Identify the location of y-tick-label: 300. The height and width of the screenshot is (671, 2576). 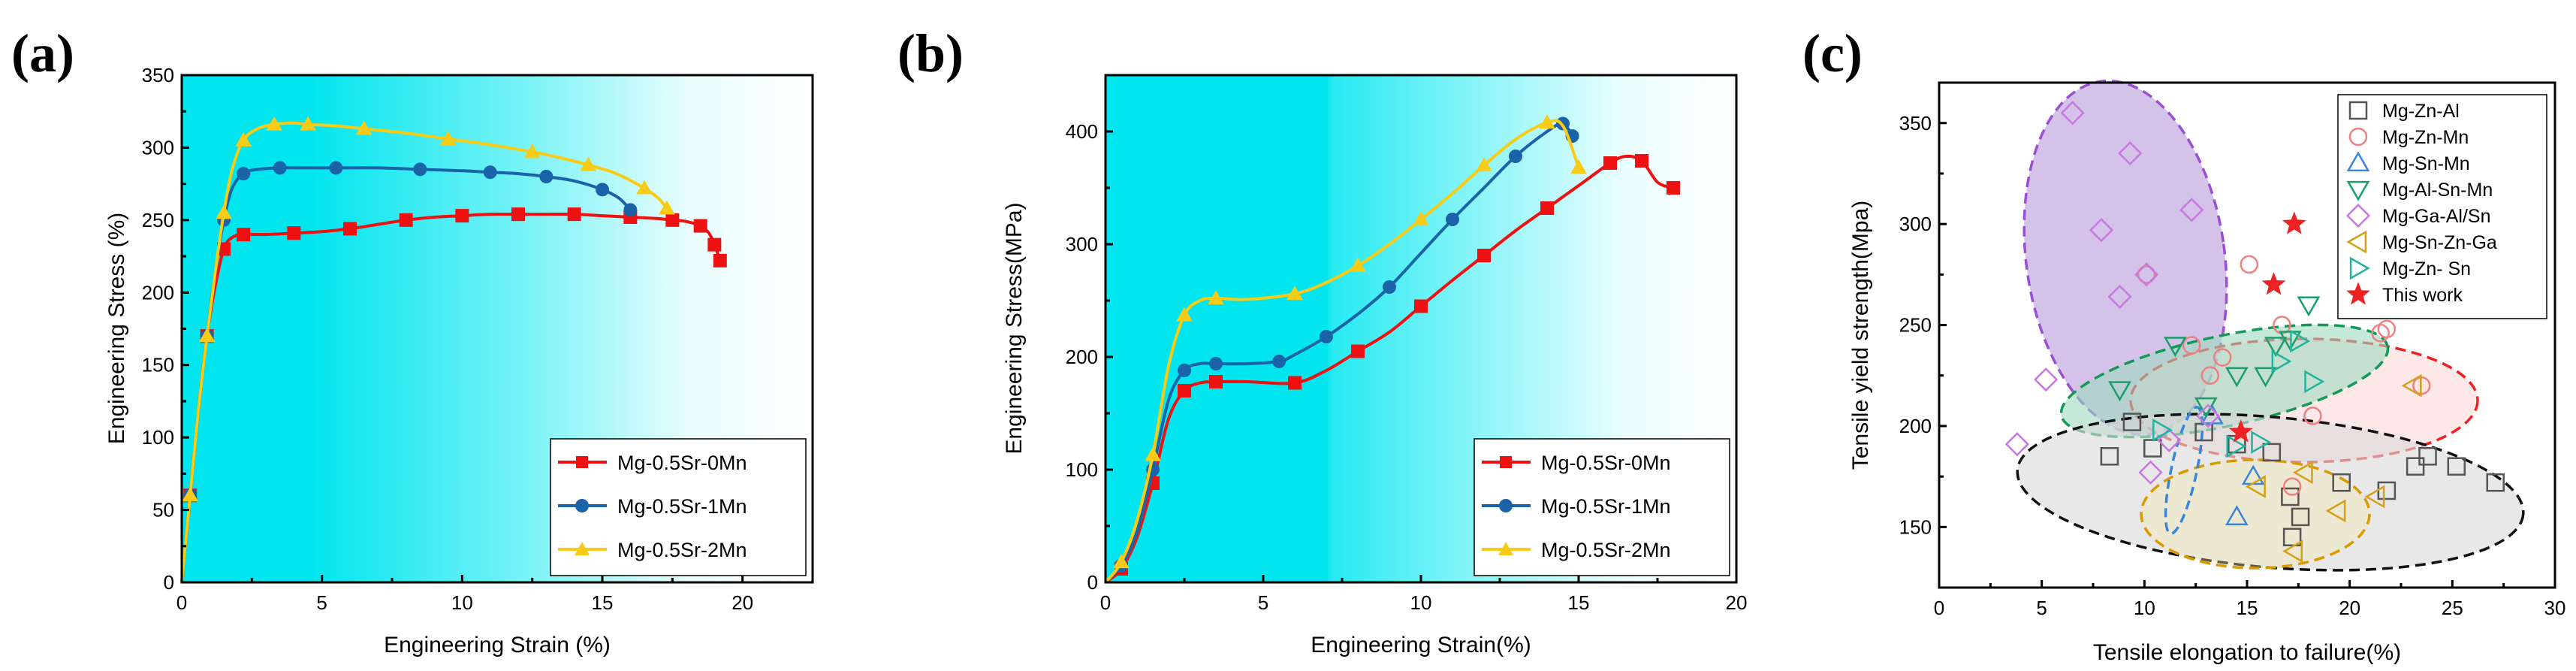
(158, 148).